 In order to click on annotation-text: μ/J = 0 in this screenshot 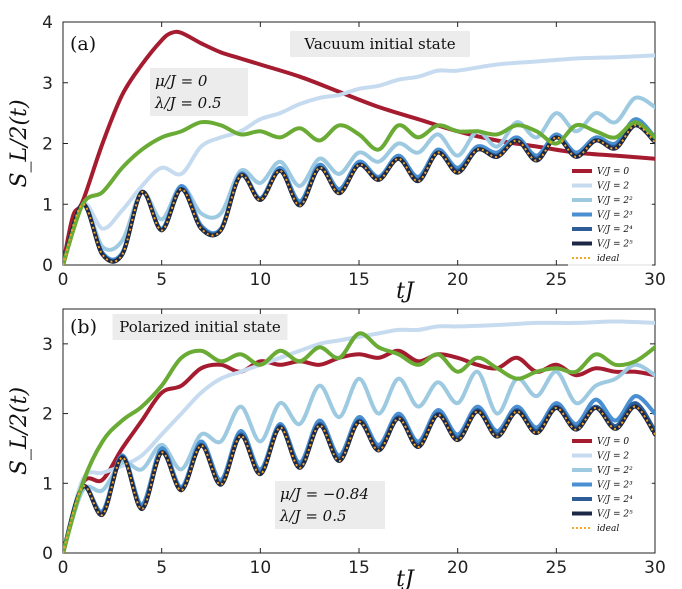, I will do `click(181, 81)`.